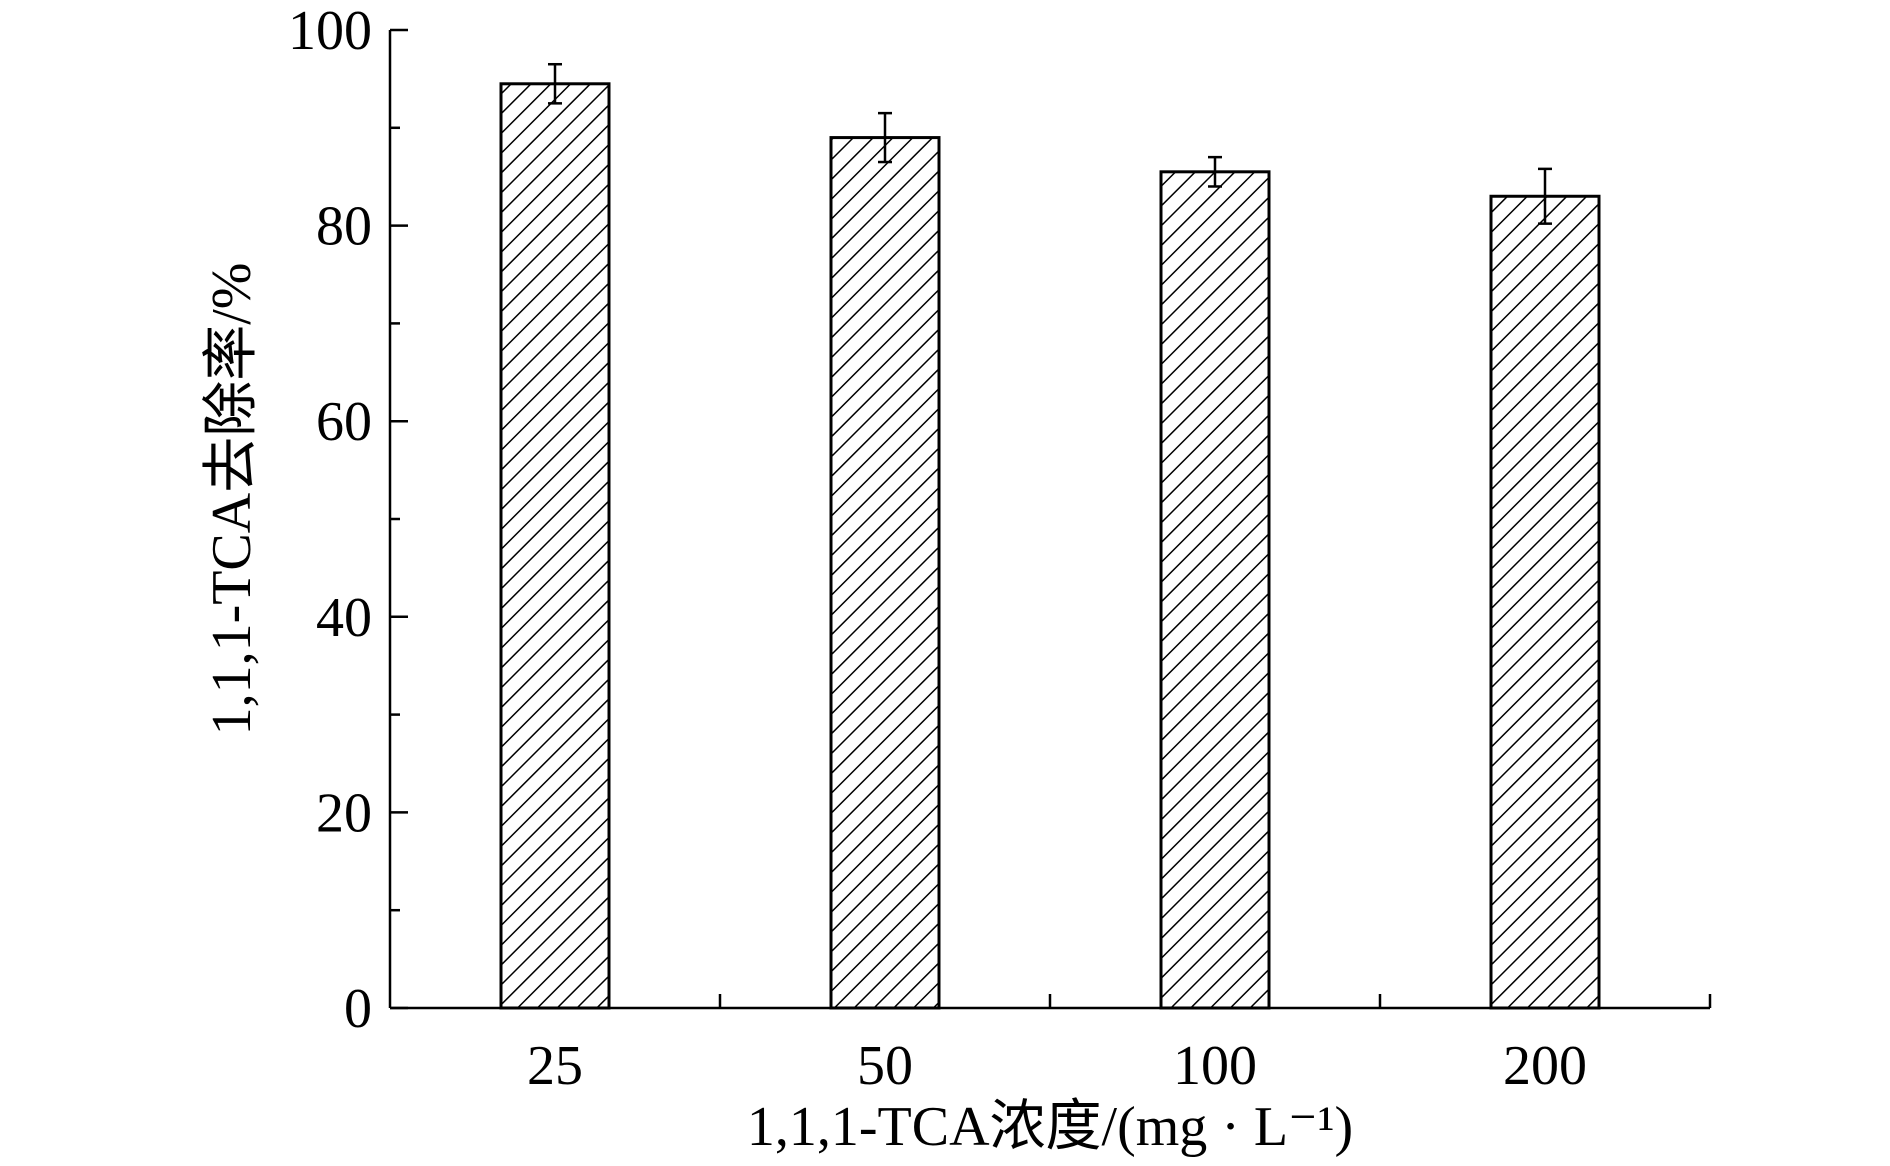 The width and height of the screenshot is (1890, 1166). I want to click on y-tick-label: 20, so click(344, 813).